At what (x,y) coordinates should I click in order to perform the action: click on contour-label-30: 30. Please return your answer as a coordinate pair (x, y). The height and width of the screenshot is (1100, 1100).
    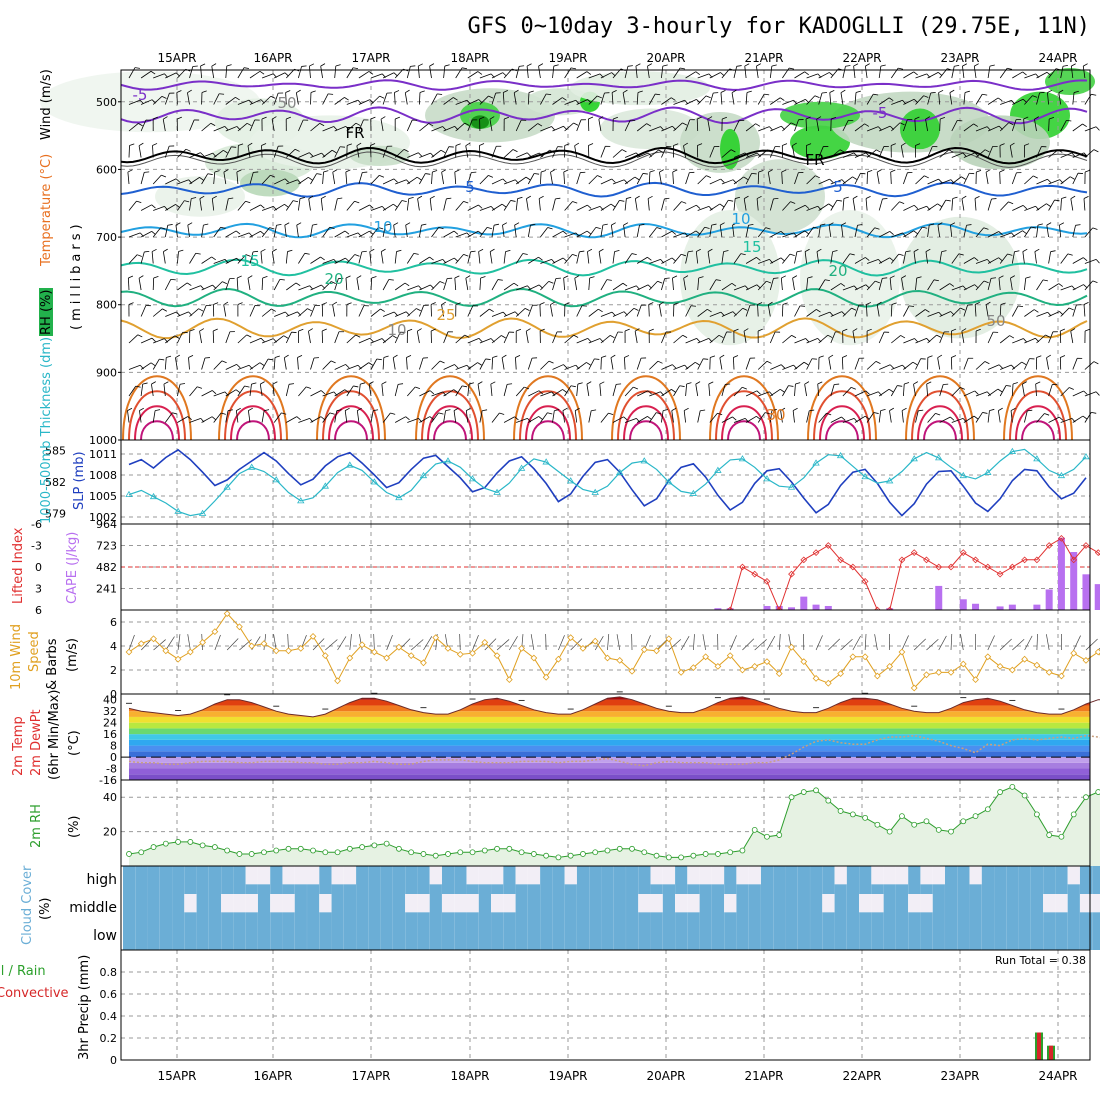
    Looking at the image, I should click on (775, 415).